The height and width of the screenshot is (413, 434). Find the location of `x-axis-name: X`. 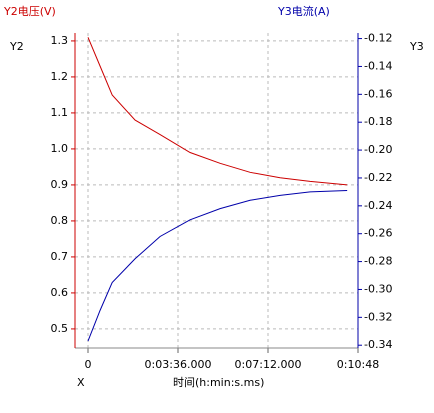

x-axis-name: X is located at coordinates (81, 382).